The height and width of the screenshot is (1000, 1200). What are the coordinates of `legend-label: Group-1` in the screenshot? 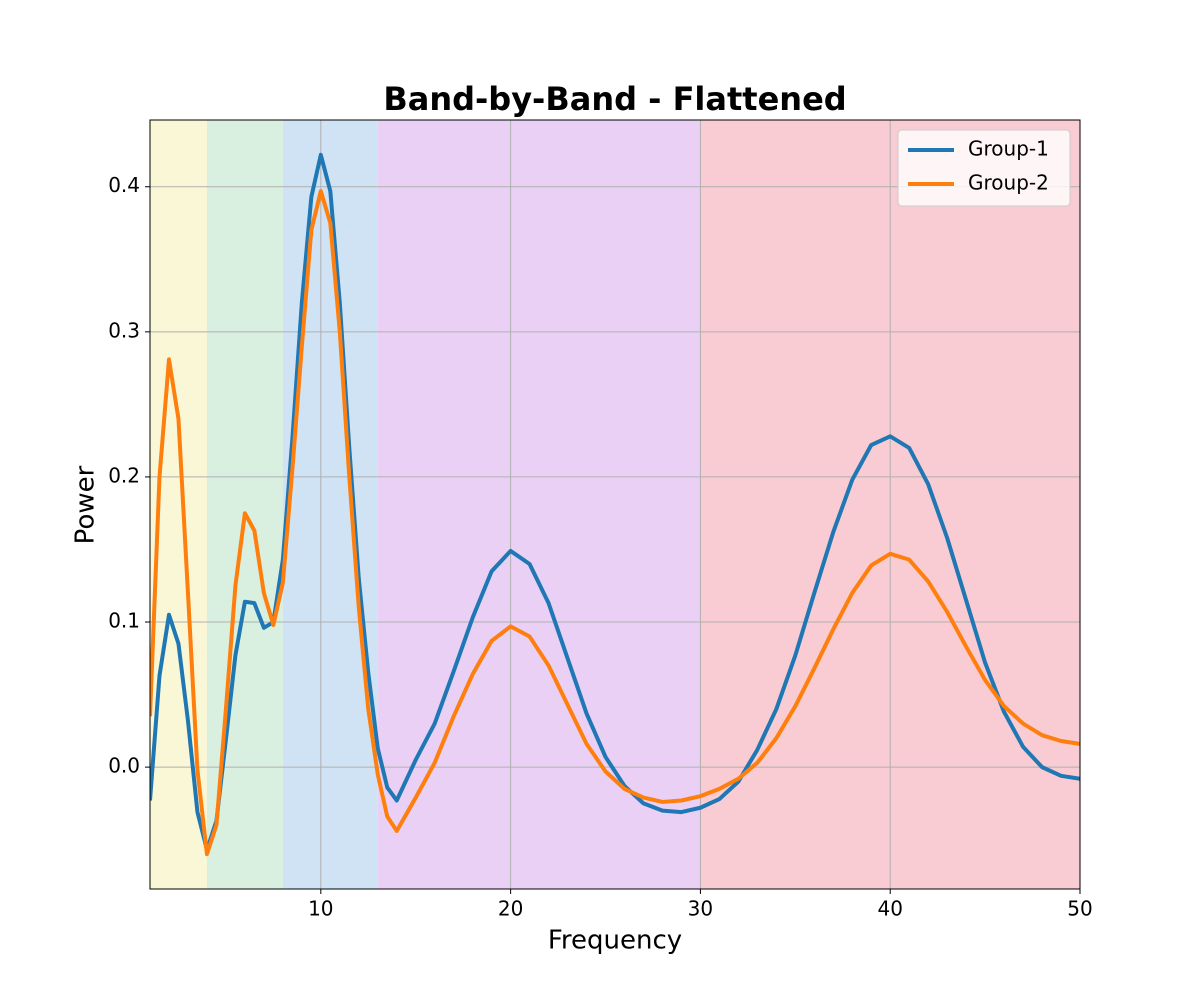 It's located at (1008, 149).